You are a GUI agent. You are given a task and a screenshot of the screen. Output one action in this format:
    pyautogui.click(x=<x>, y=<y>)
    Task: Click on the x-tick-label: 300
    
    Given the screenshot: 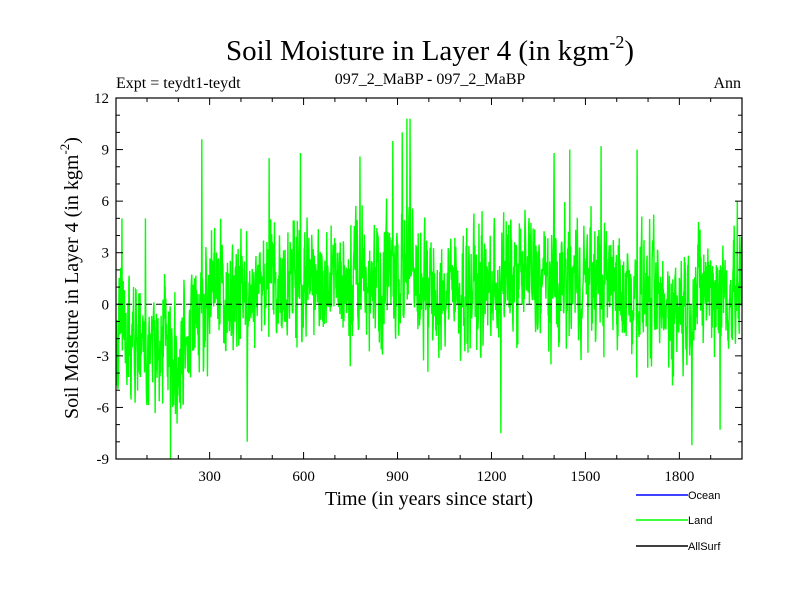 What is the action you would take?
    pyautogui.click(x=209, y=477)
    